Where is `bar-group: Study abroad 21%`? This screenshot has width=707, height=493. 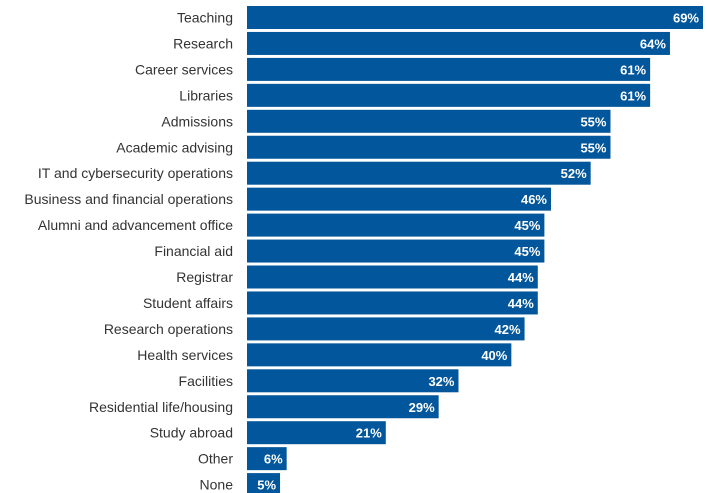 bar-group: Study abroad 21% is located at coordinates (268, 433).